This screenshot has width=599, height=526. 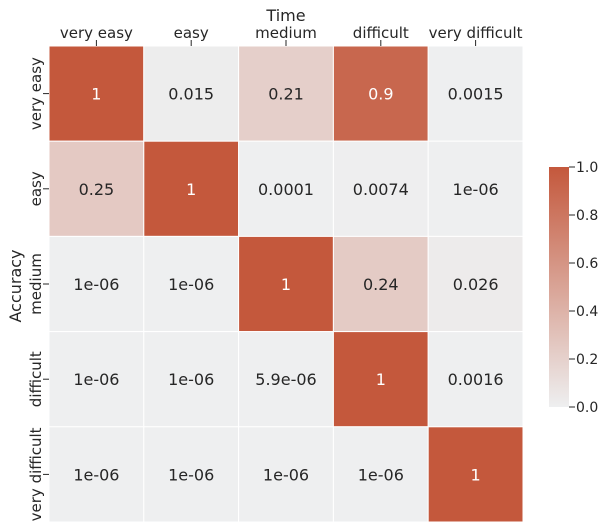 I want to click on colorbar-ticks: 0.0 0.2 0.4 0.6 0.8 1.0, so click(x=583, y=288).